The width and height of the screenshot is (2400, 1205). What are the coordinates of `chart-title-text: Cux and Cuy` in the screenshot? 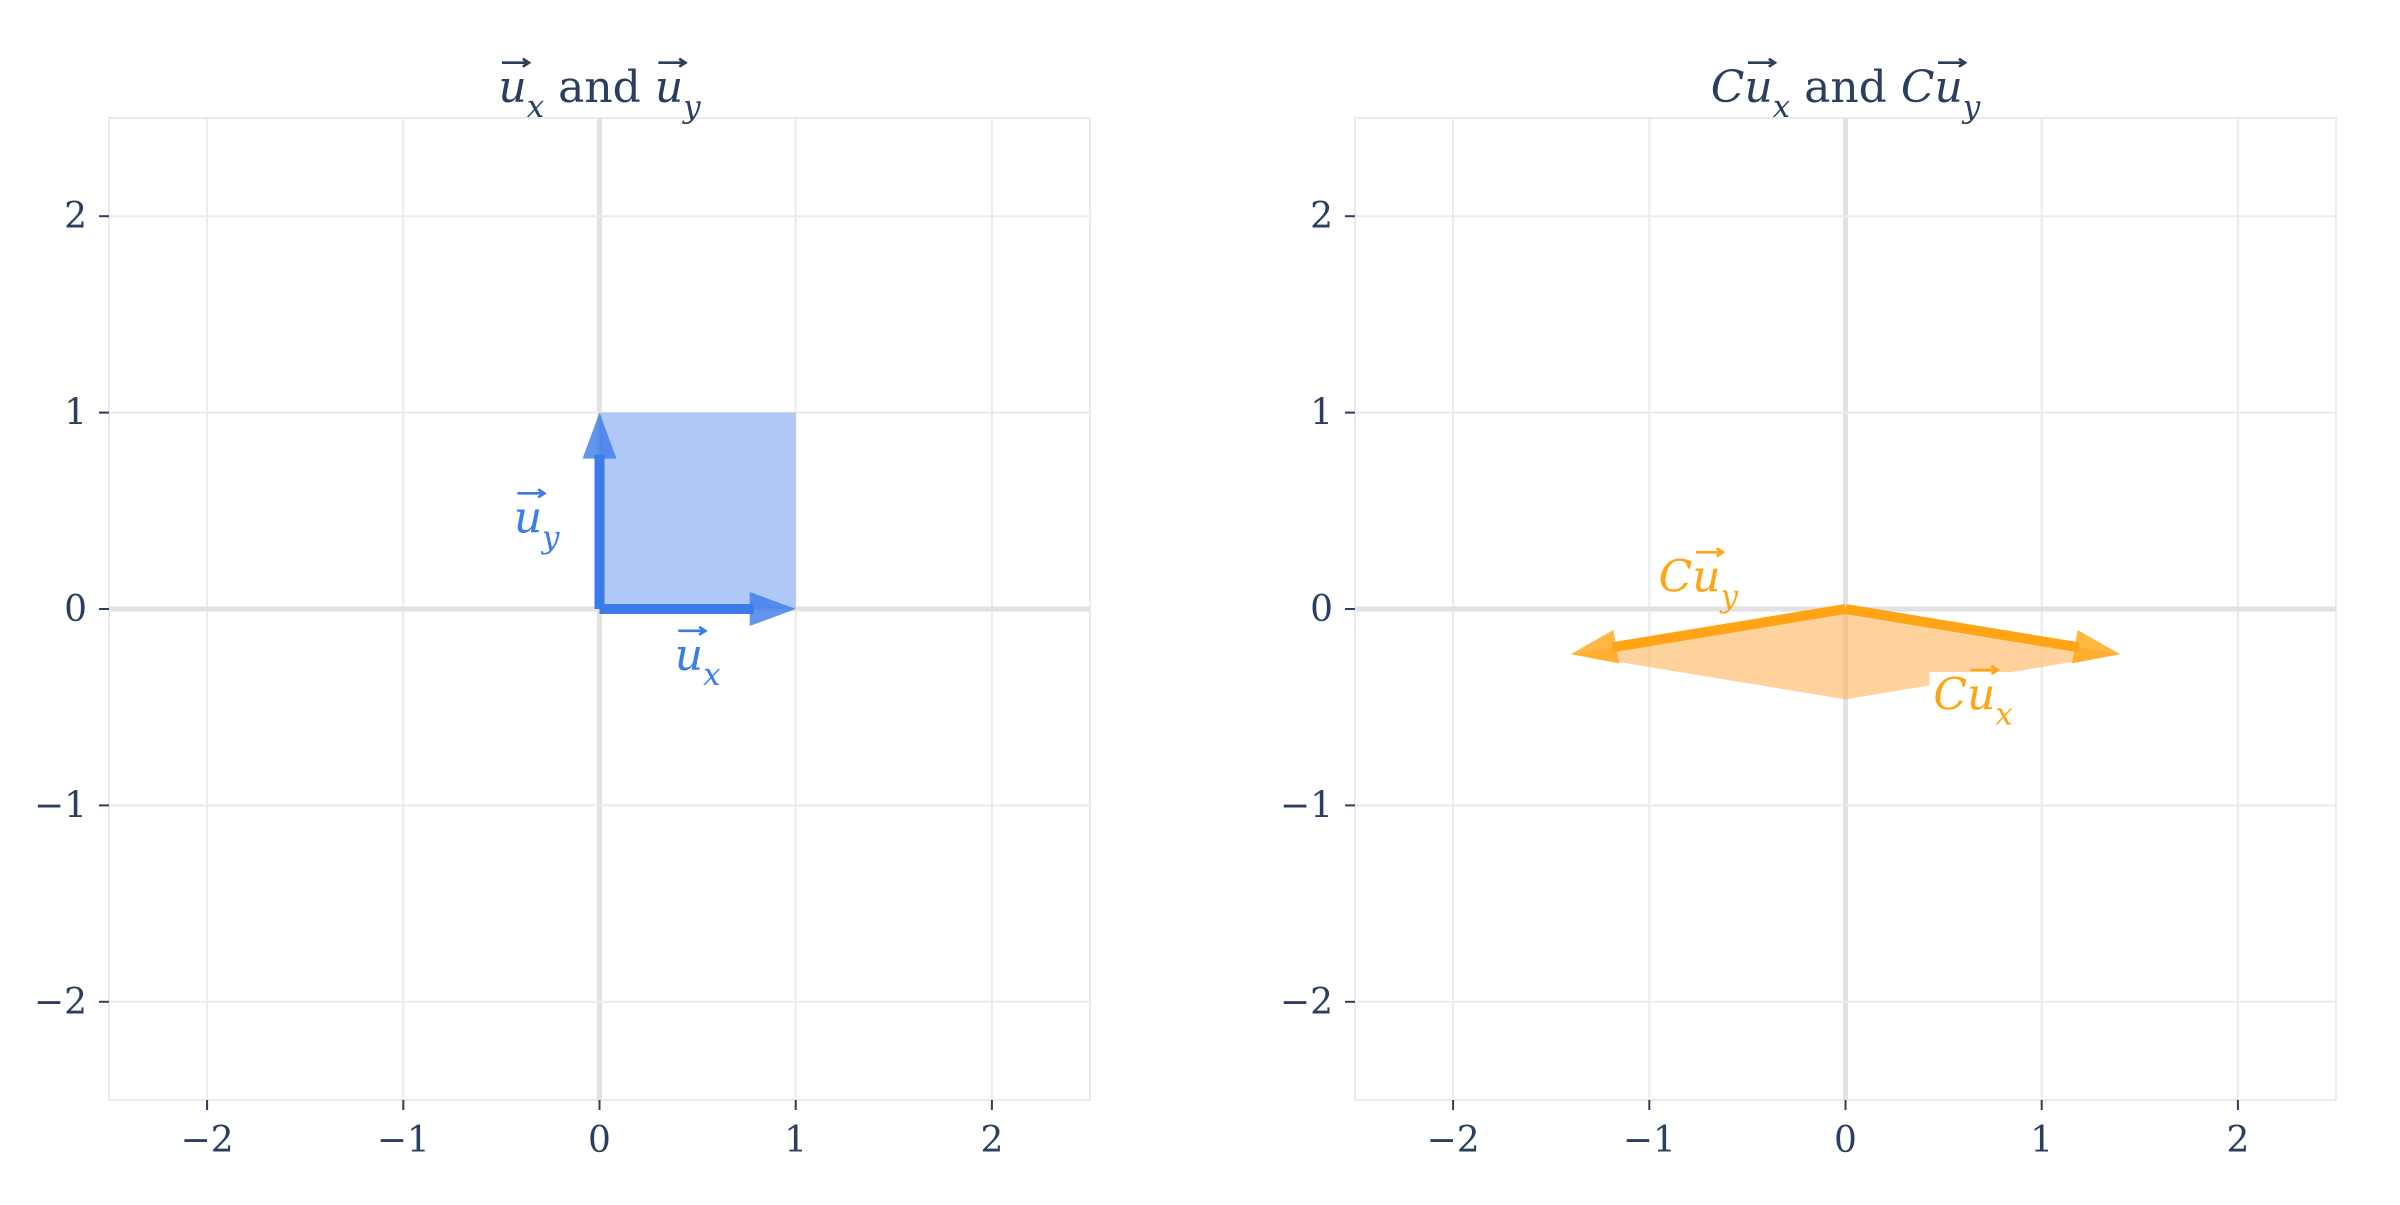 It's located at (1846, 93).